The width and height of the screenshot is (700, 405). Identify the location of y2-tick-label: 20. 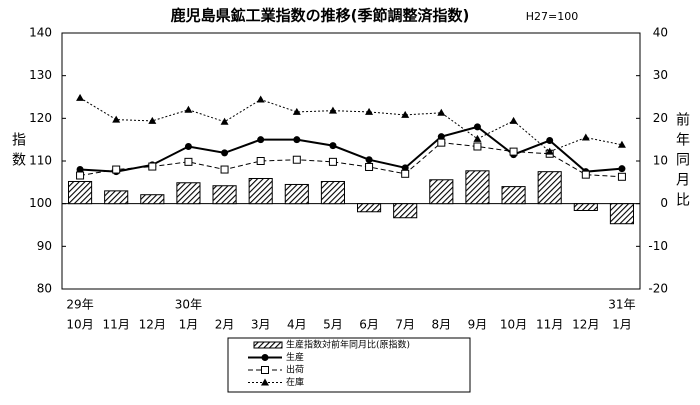
(660, 118).